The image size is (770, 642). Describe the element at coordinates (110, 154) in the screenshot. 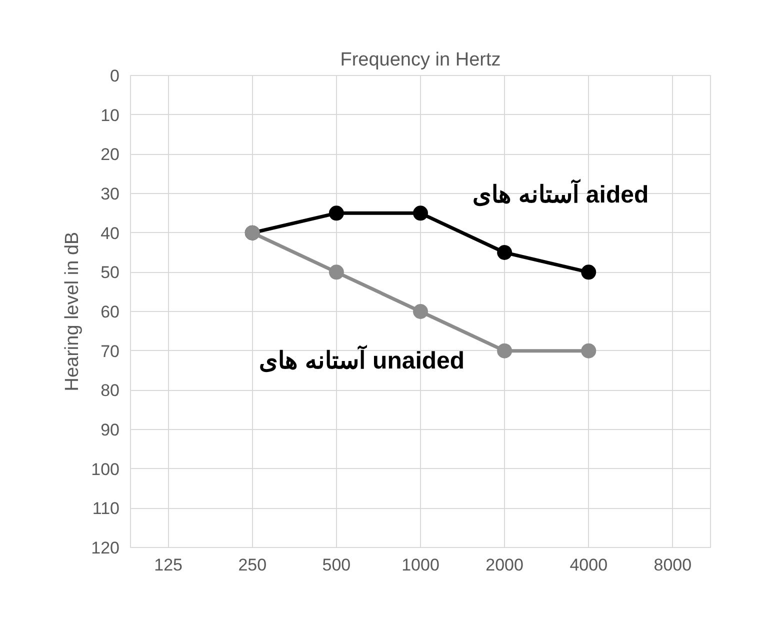

I see `y-tick-label: 20` at that location.